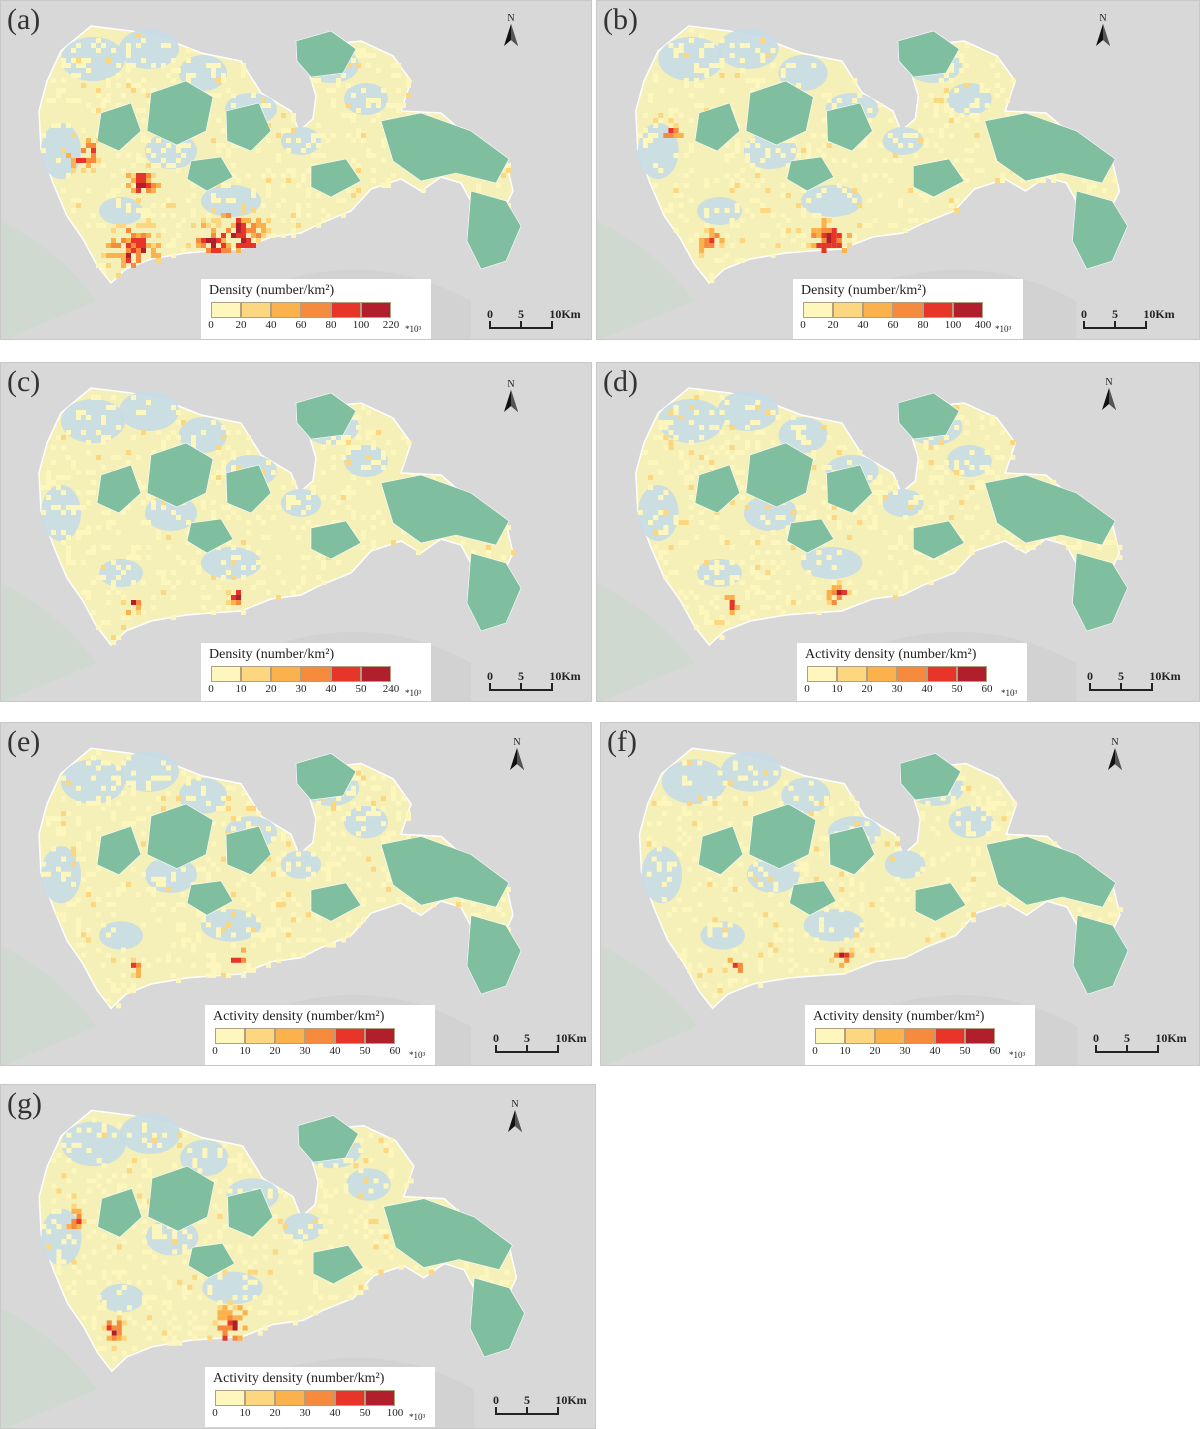 The width and height of the screenshot is (1200, 1429). I want to click on scale-bar-tick, so click(1146, 325).